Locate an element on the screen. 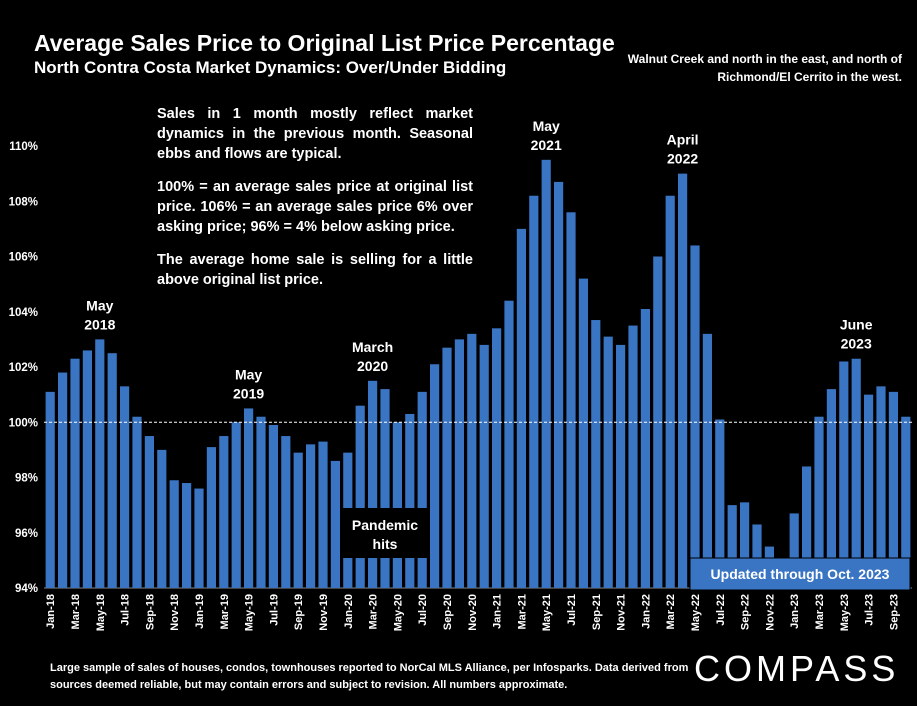 This screenshot has width=917, height=706. y-tick-label: 104% is located at coordinates (23, 313).